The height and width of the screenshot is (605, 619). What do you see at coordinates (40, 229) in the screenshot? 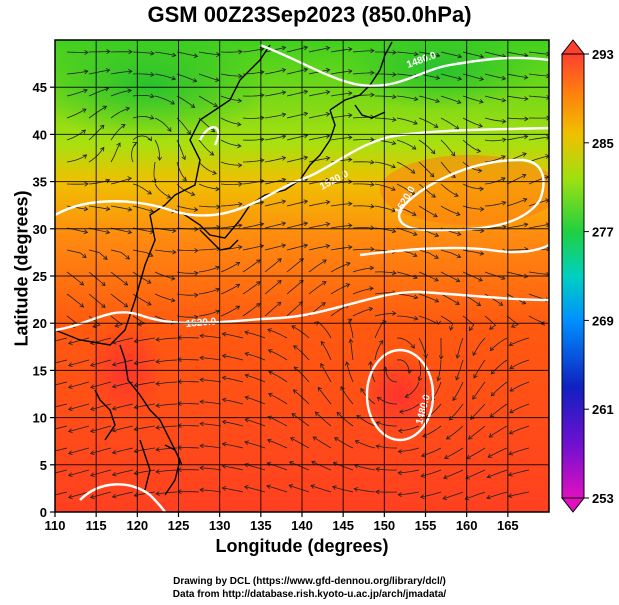
I see `y-tick-label: 30` at bounding box center [40, 229].